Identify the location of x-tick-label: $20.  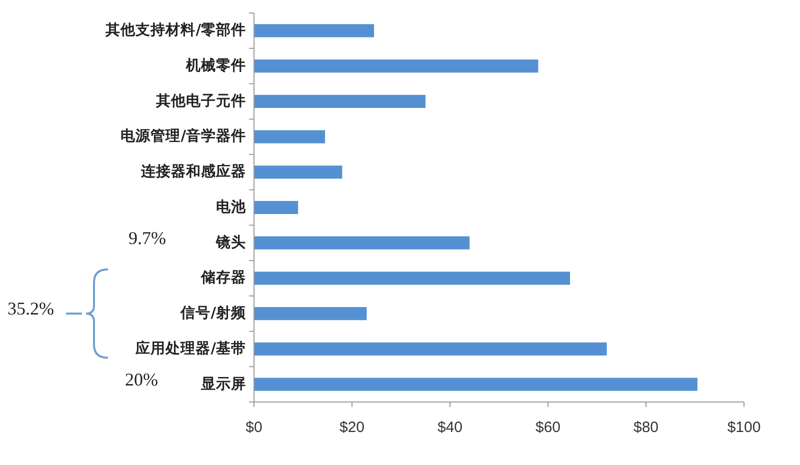
(352, 427).